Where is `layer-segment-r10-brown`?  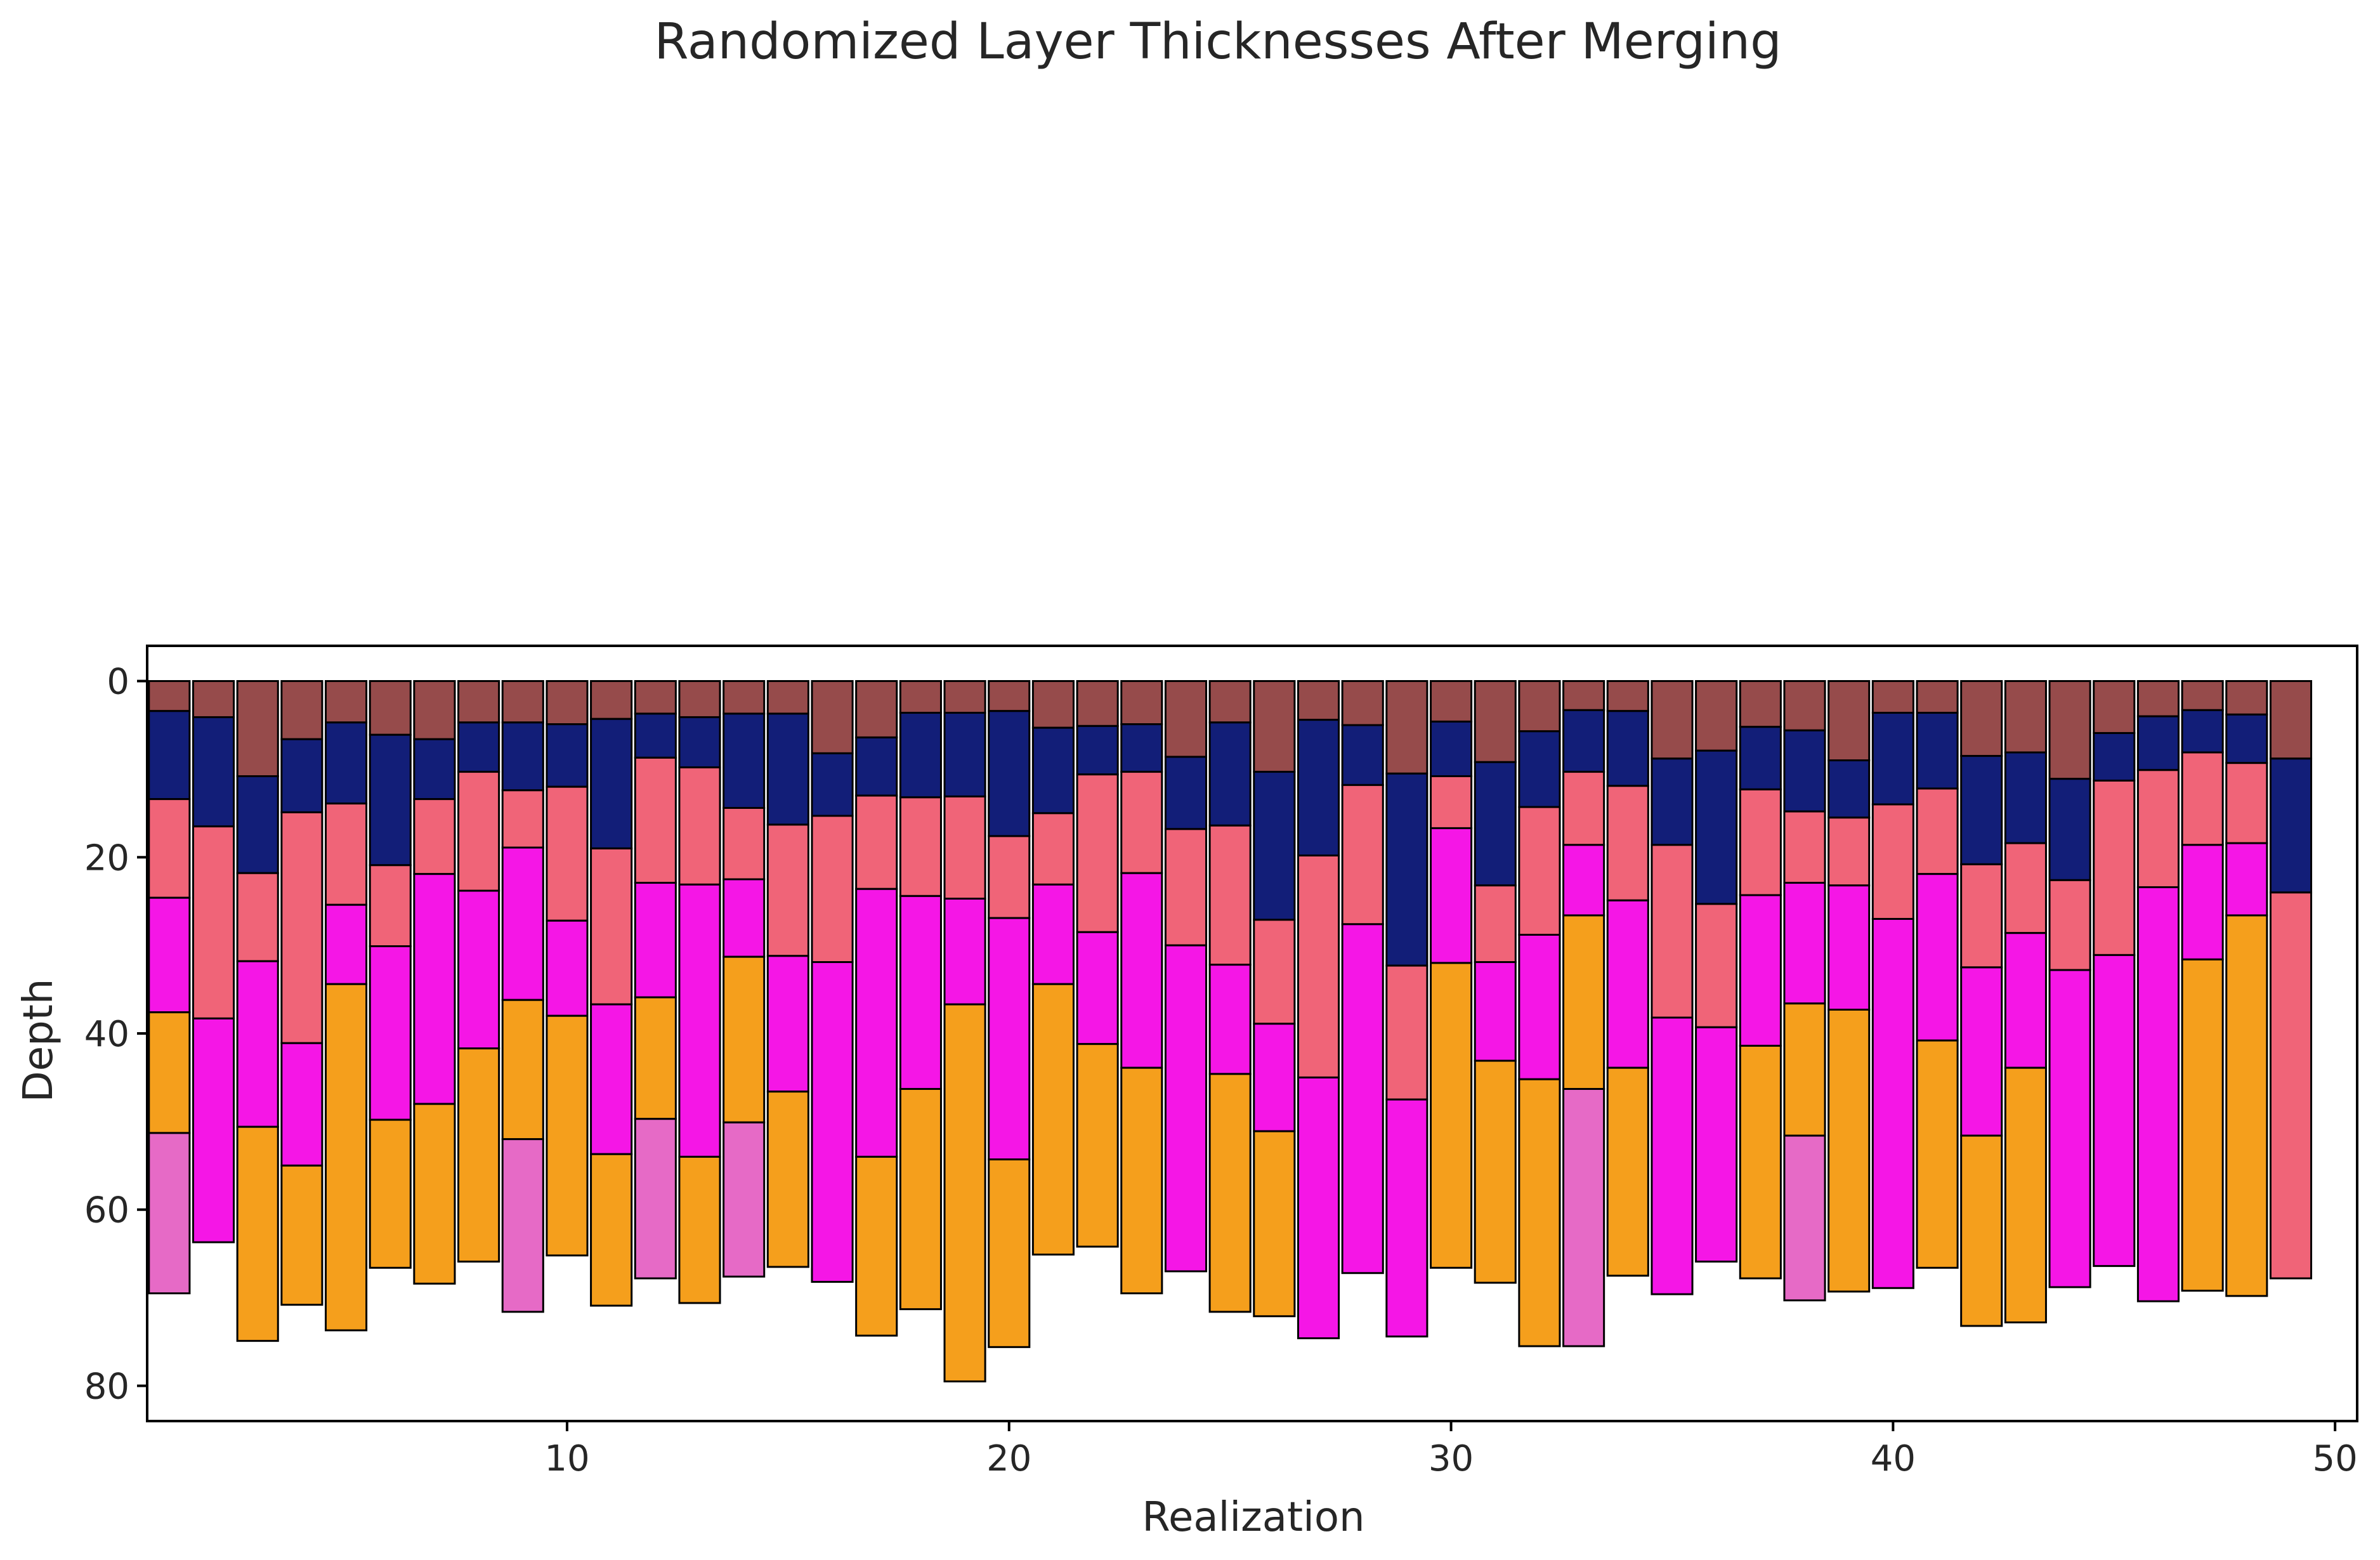 layer-segment-r10-brown is located at coordinates (567, 703).